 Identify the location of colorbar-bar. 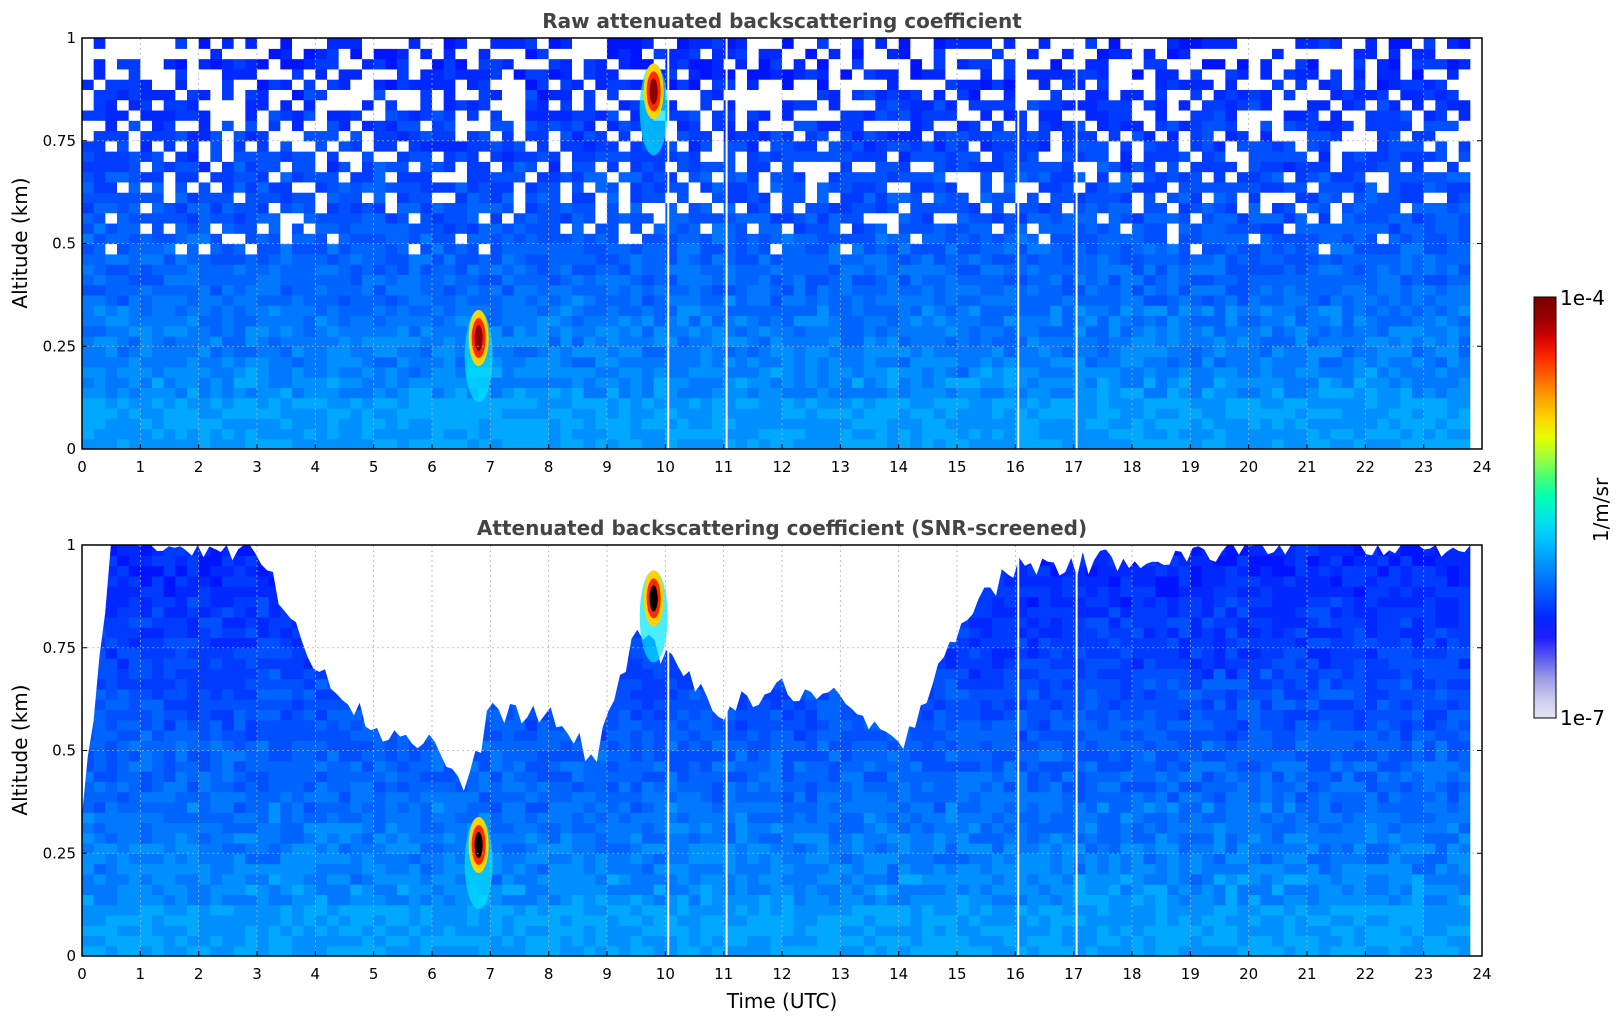
(1545, 507).